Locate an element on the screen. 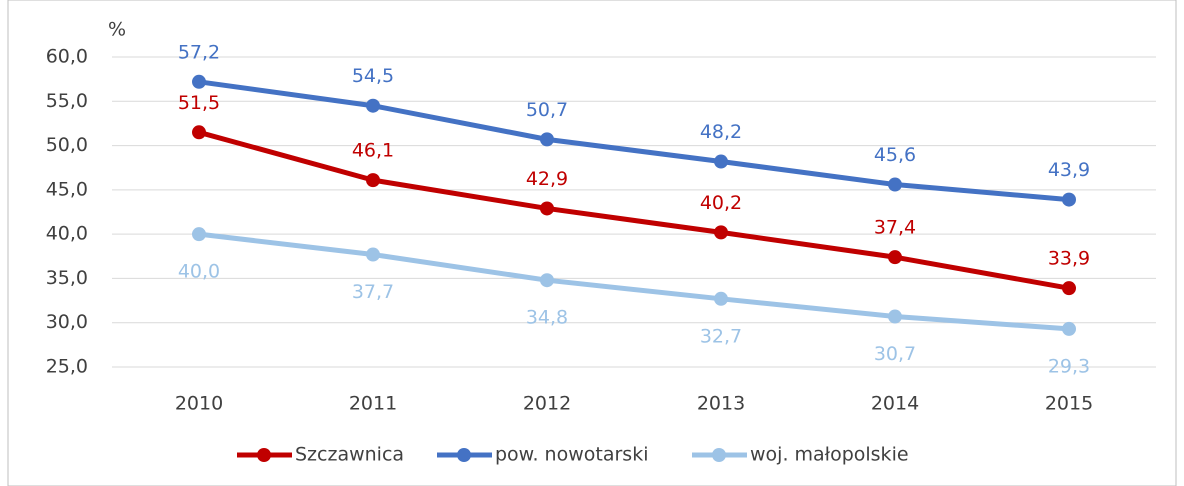 The image size is (1184, 486). x-tick-label: 2013 is located at coordinates (721, 404).